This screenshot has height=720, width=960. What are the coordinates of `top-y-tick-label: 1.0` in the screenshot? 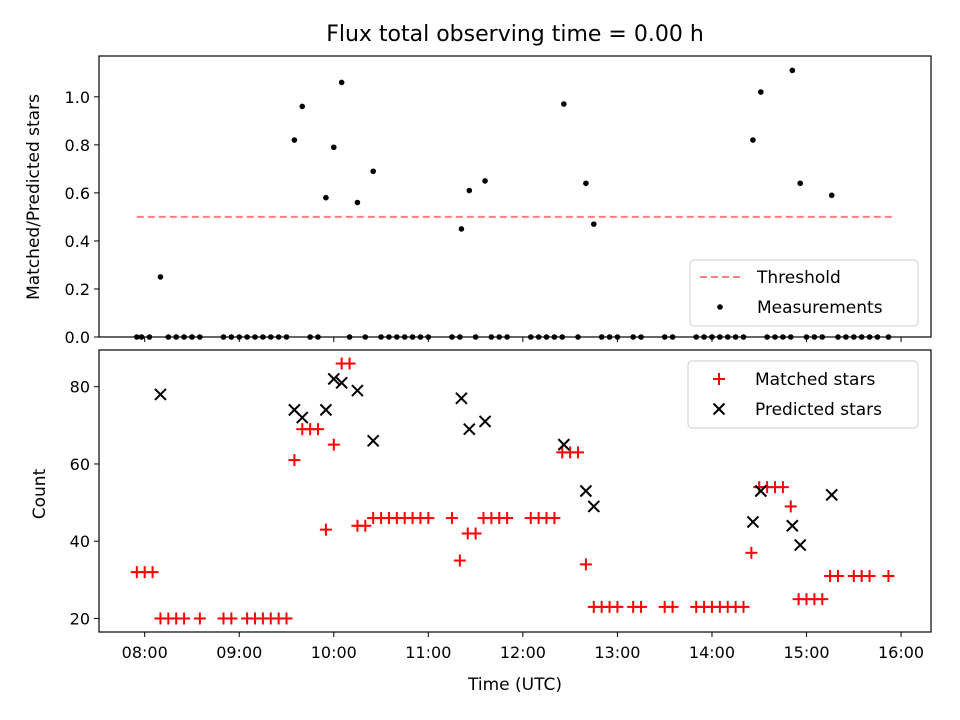 It's located at (77, 97).